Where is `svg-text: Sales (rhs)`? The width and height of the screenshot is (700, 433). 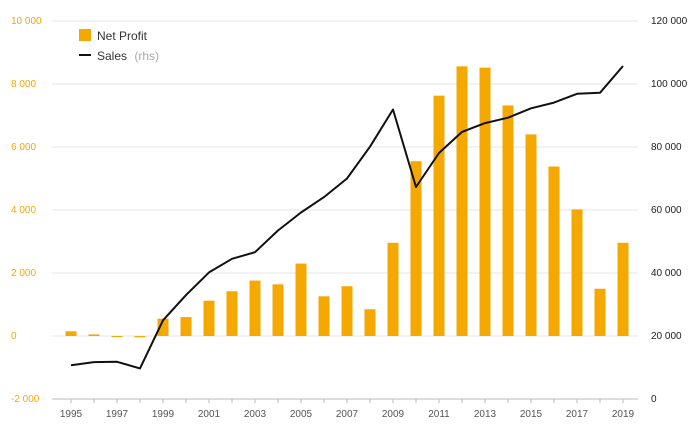
svg-text: Sales (rhs) is located at coordinates (128, 56).